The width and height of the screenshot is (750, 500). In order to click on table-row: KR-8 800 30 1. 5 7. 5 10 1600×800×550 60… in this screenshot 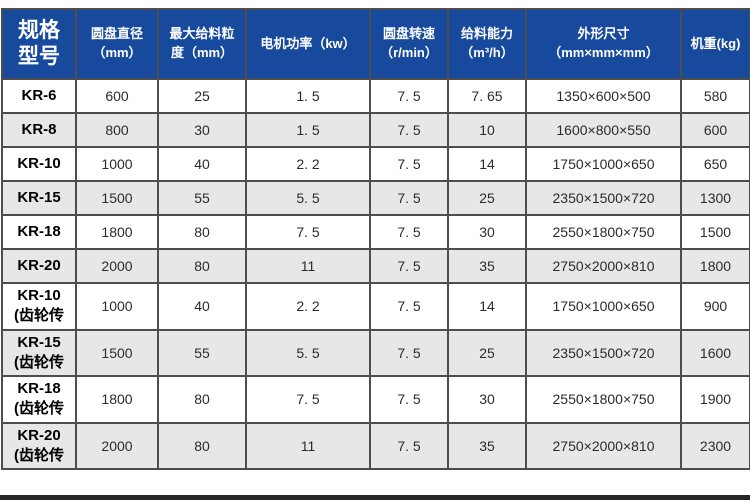, I will do `click(375, 130)`.